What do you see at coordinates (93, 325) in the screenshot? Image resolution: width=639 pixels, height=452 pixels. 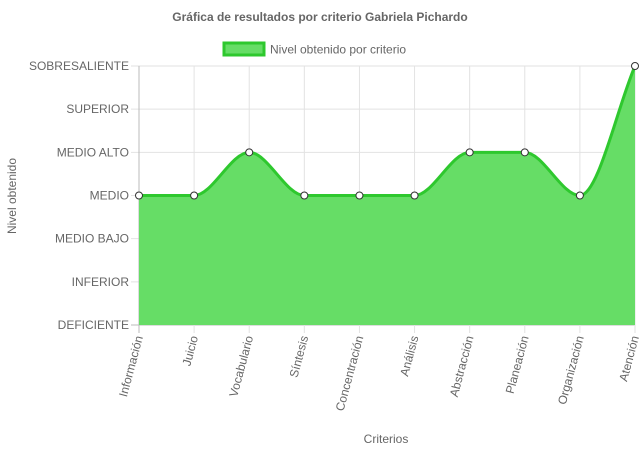 I see `y-tick-label: DEFICIENTE` at bounding box center [93, 325].